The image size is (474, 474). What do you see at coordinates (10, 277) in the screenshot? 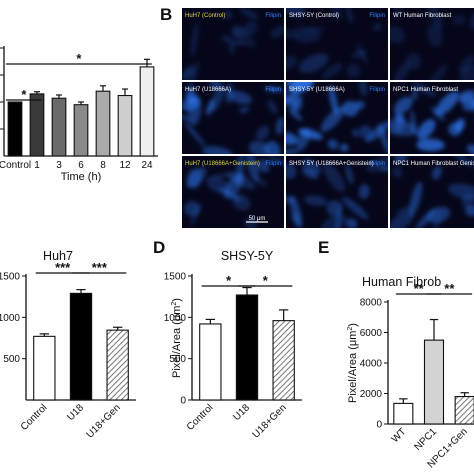
I see `y-tick-label: 1500` at bounding box center [10, 277].